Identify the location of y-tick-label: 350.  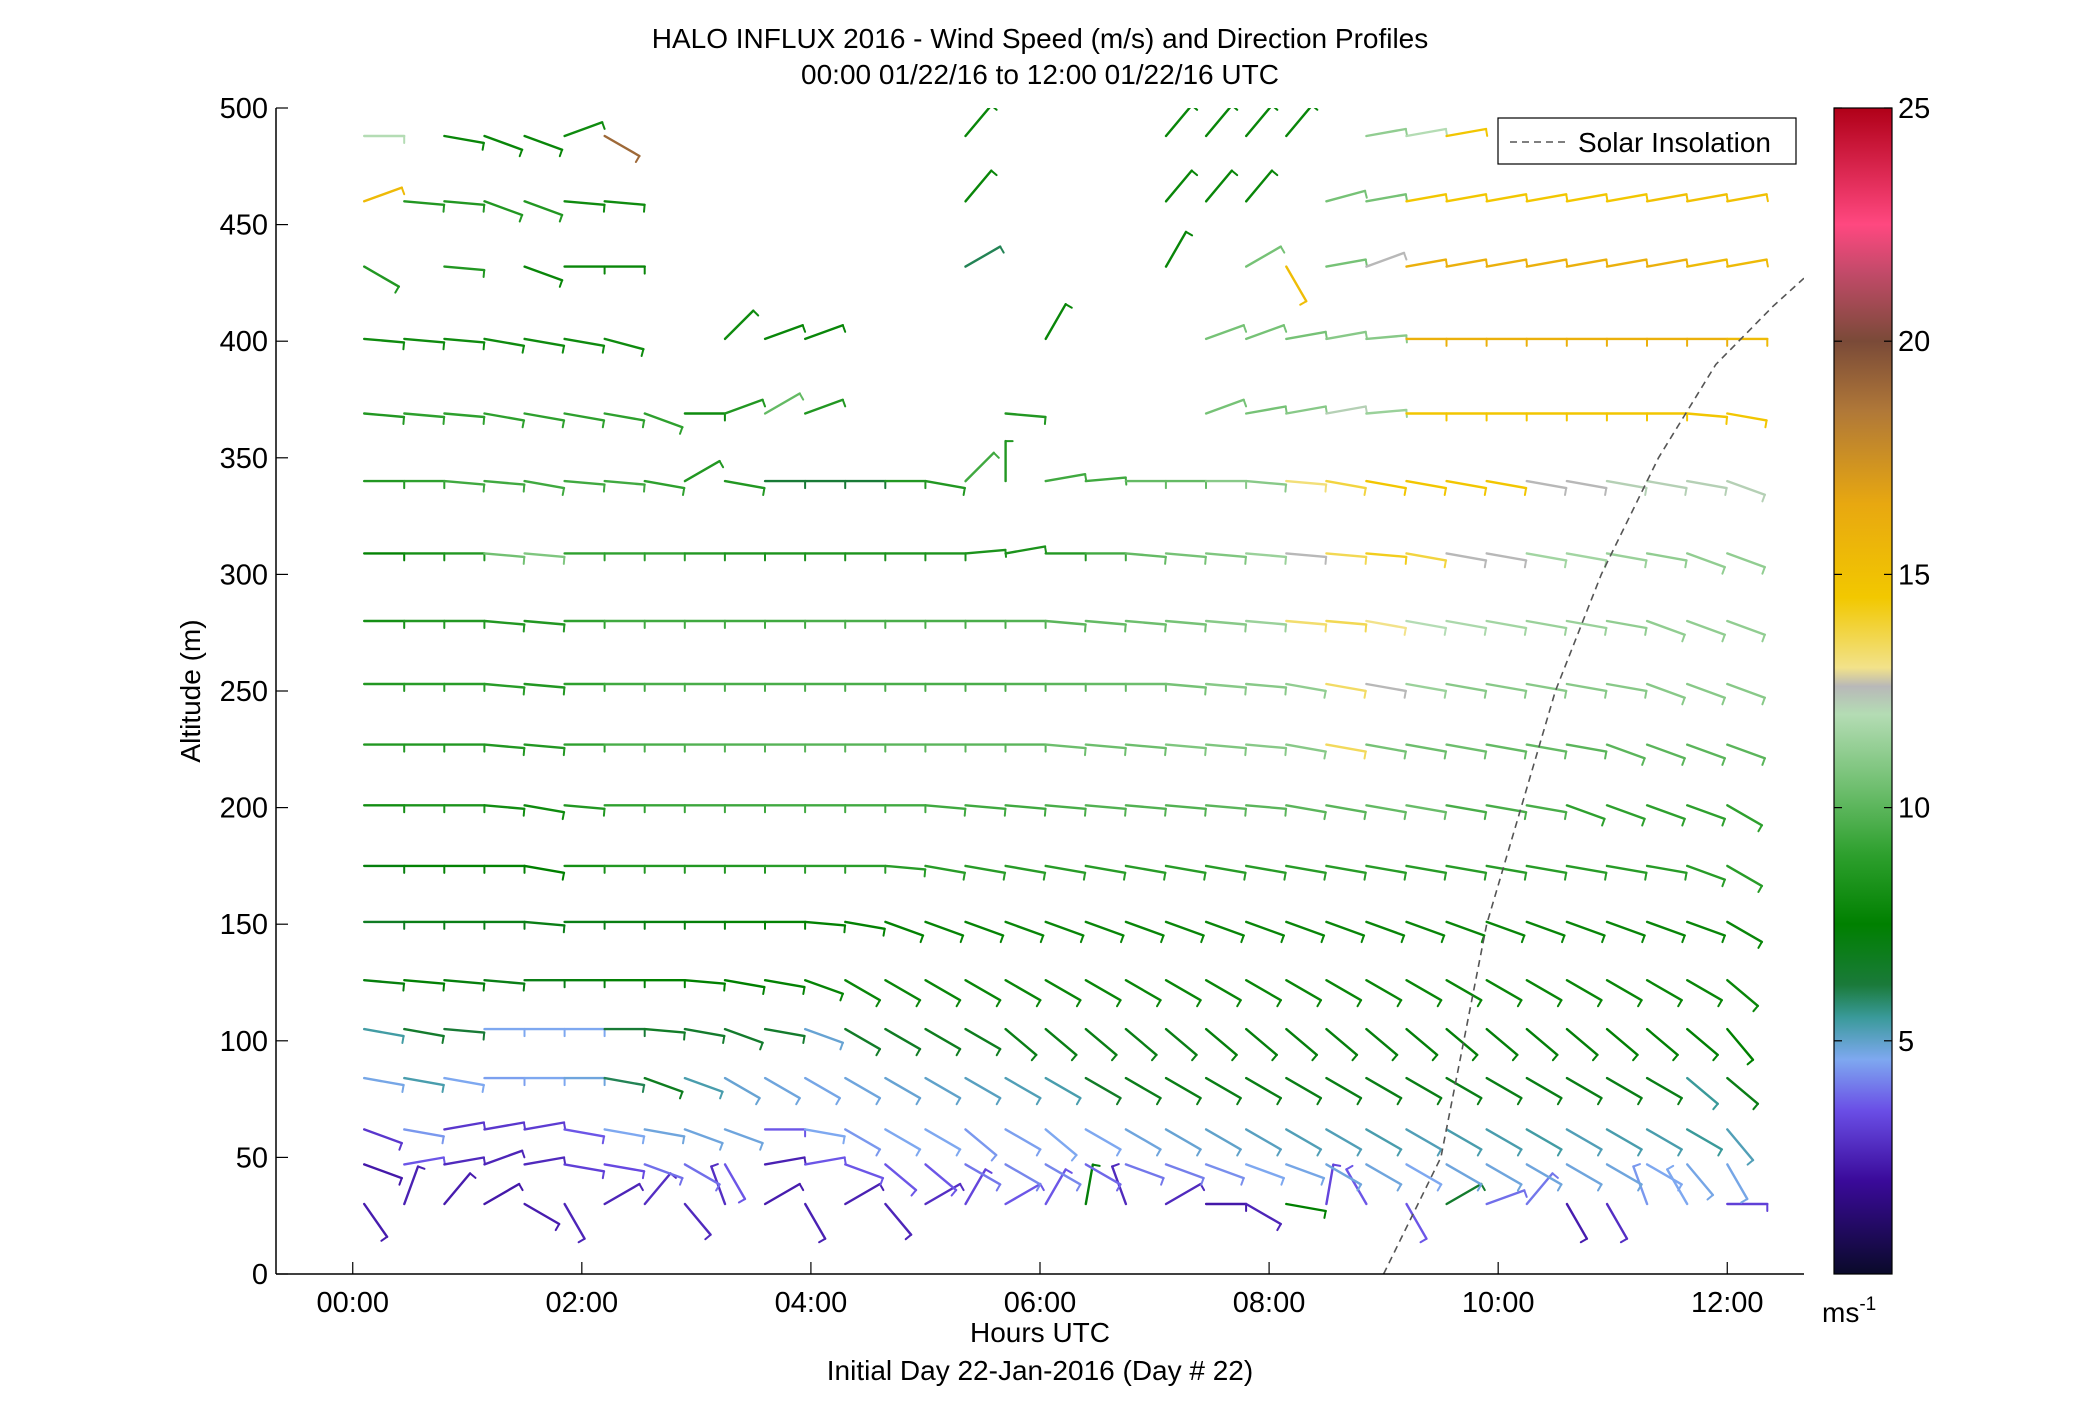
(244, 459).